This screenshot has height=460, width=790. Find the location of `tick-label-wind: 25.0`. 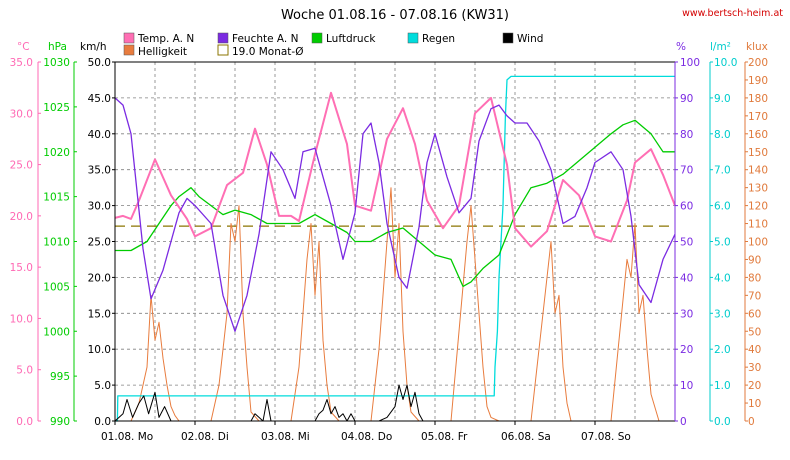

tick-label-wind: 25.0 is located at coordinates (99, 243).